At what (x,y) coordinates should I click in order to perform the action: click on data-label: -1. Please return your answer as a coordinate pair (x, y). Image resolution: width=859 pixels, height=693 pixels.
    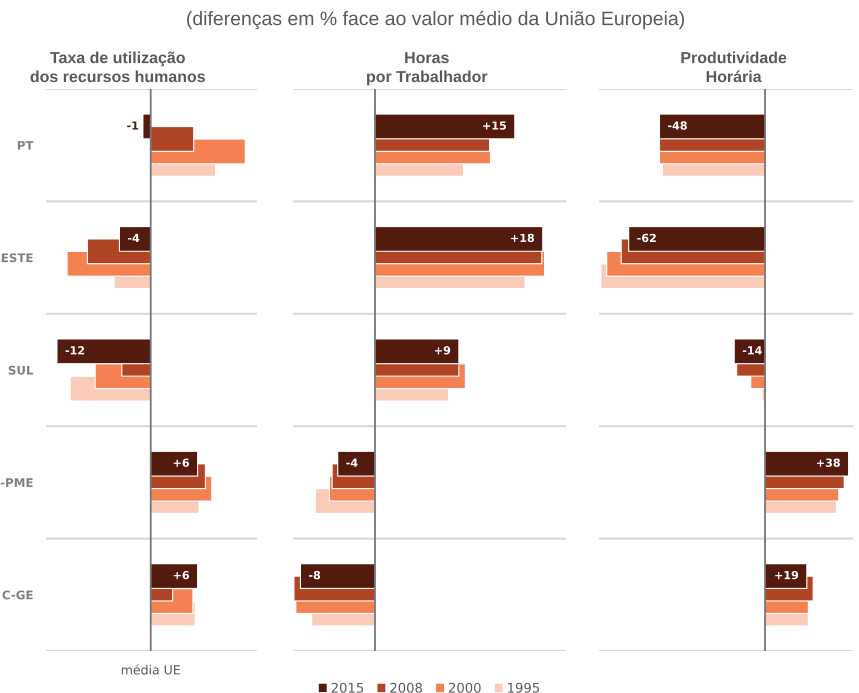
    Looking at the image, I should click on (132, 125).